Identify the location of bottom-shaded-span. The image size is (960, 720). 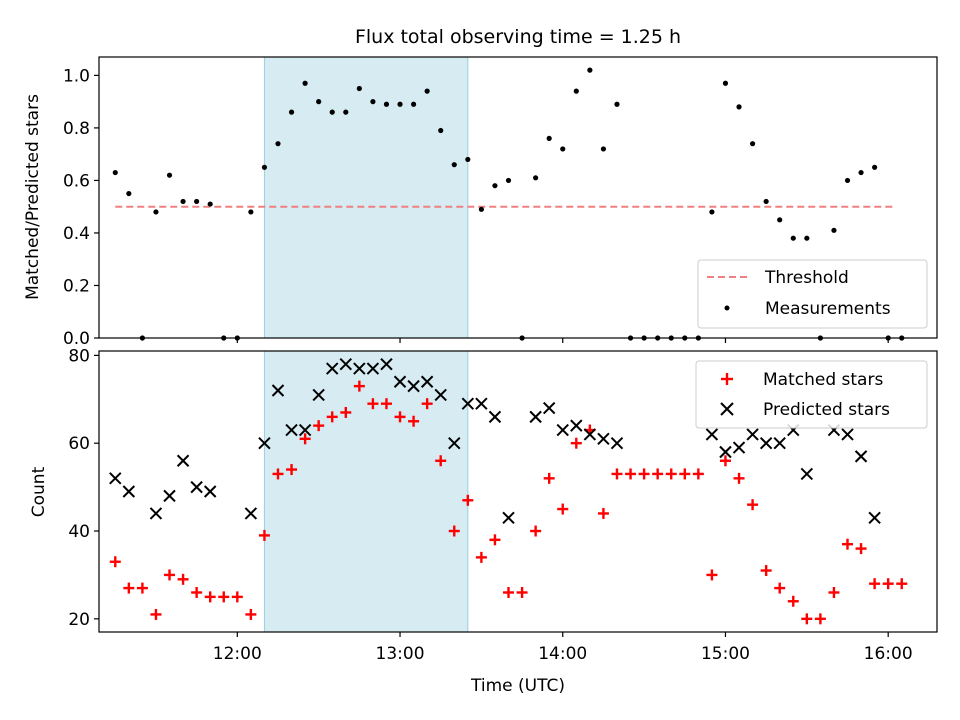
(366, 491).